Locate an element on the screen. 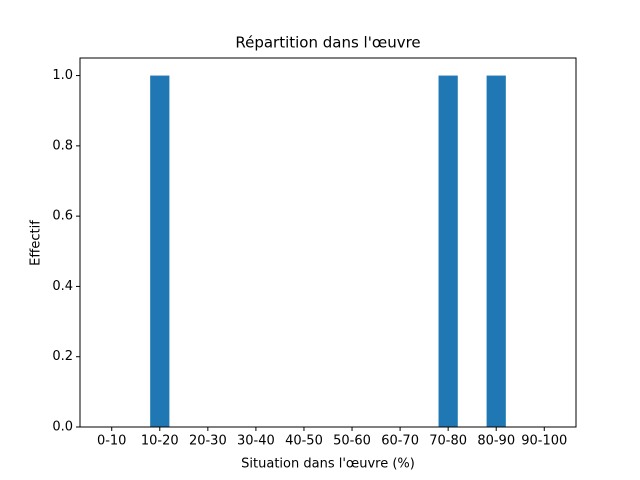  x-tick-label: 70-80 is located at coordinates (448, 441).